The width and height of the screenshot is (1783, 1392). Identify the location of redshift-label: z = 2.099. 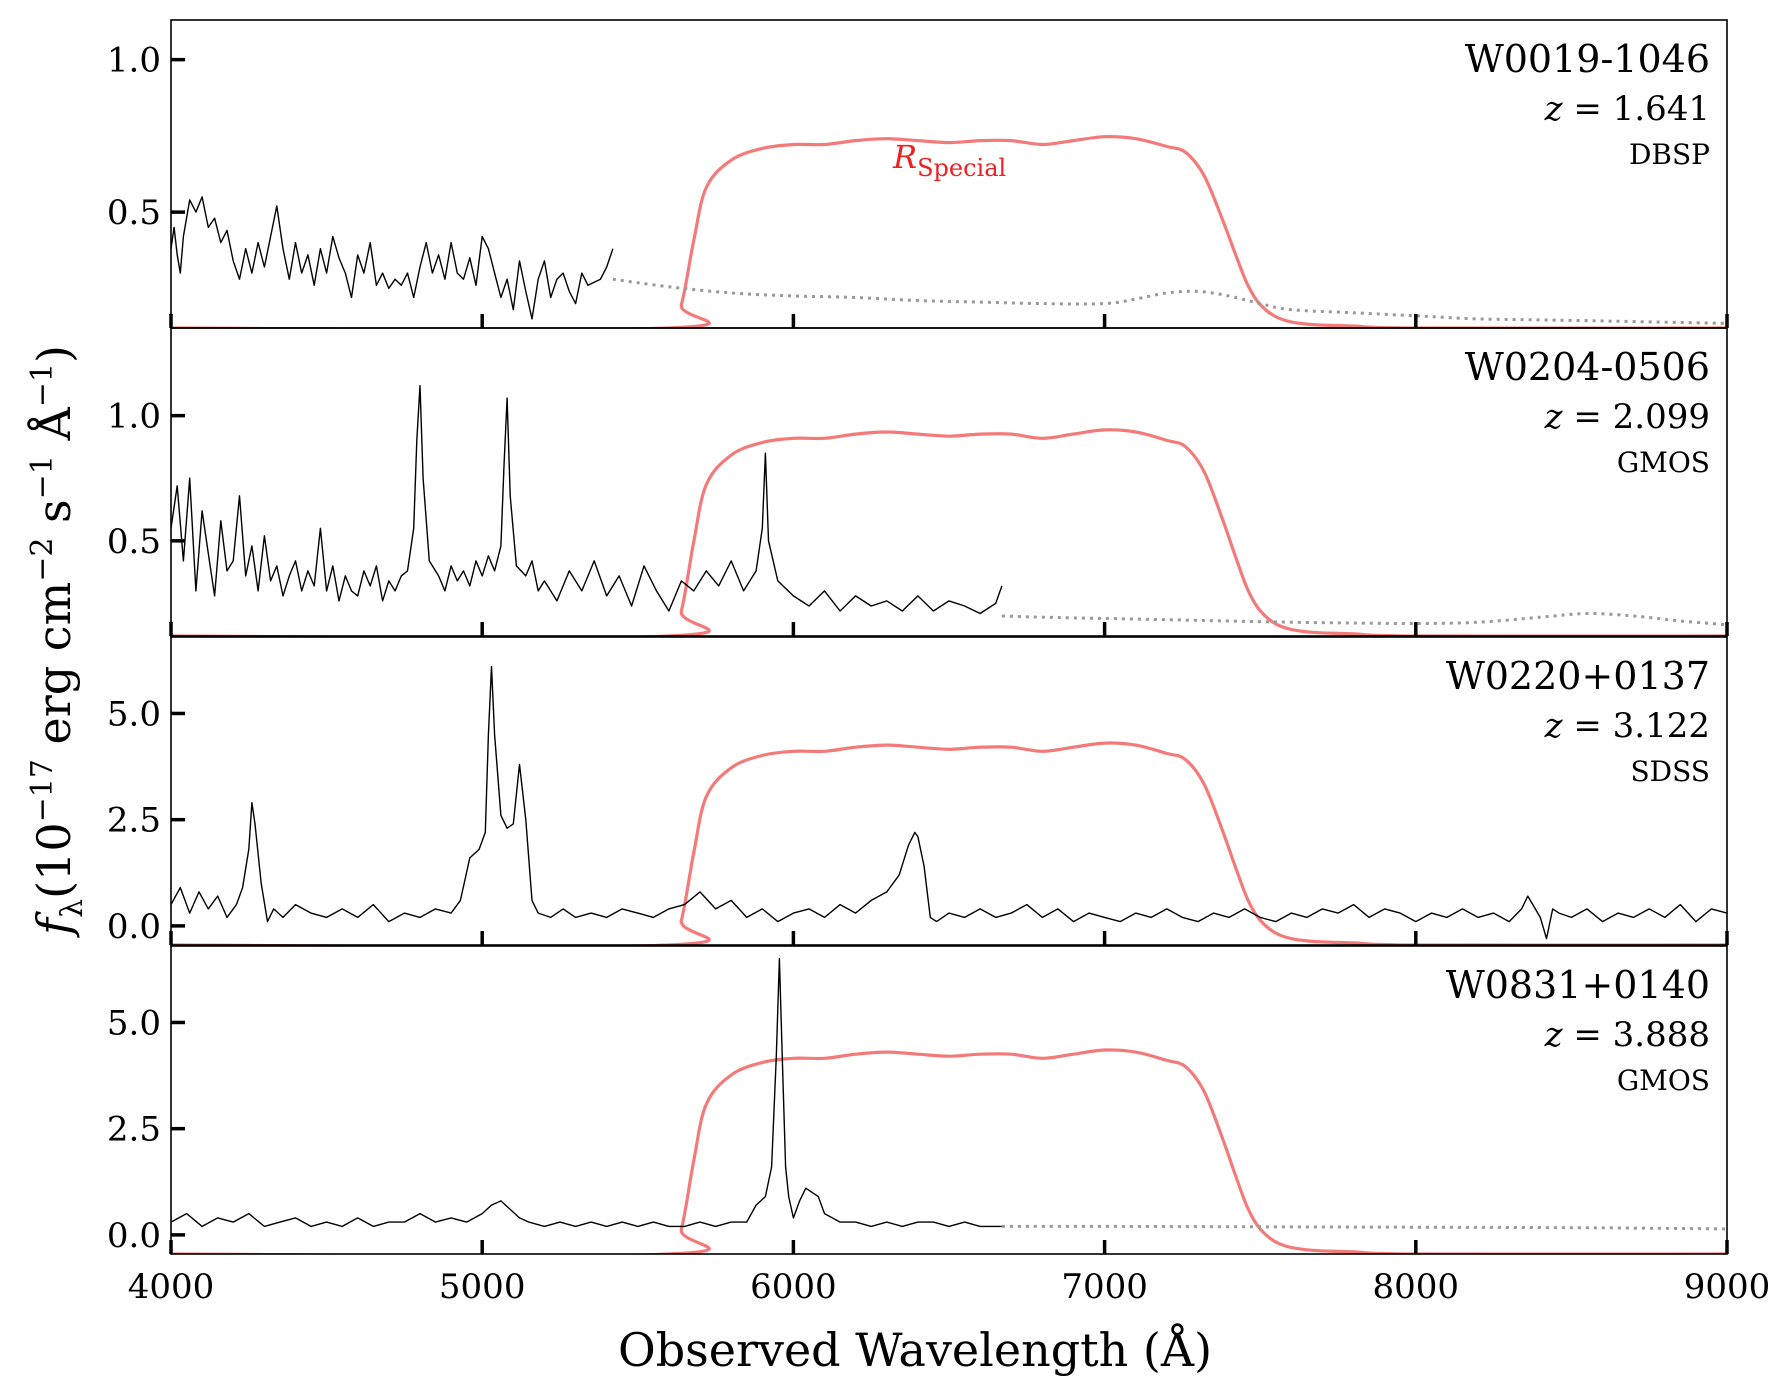
(1627, 417).